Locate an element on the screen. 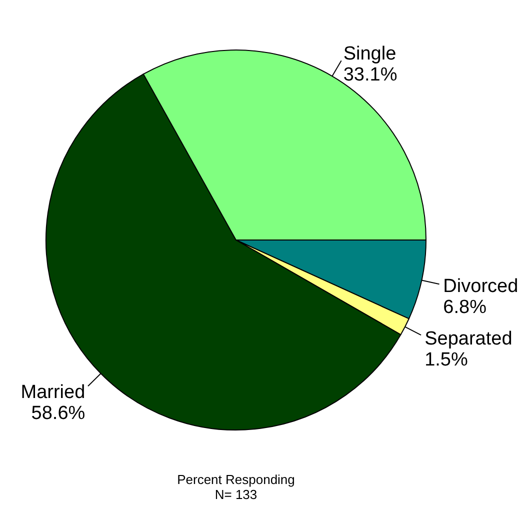  slice-label: Single is located at coordinates (369, 54).